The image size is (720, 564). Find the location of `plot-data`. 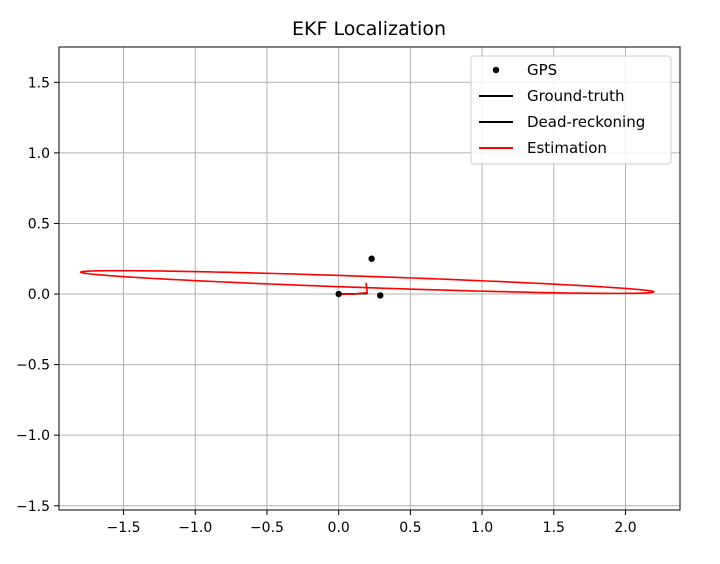

plot-data is located at coordinates (367, 277).